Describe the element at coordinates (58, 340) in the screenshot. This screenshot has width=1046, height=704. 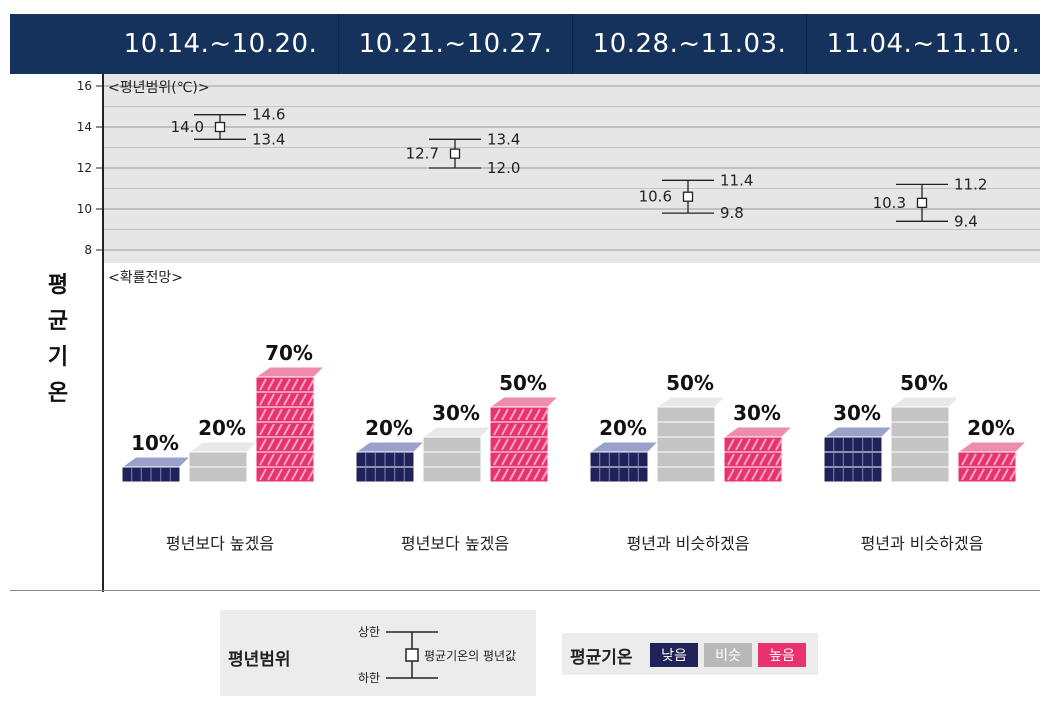
I see `row-title: 평 균 기 온` at that location.